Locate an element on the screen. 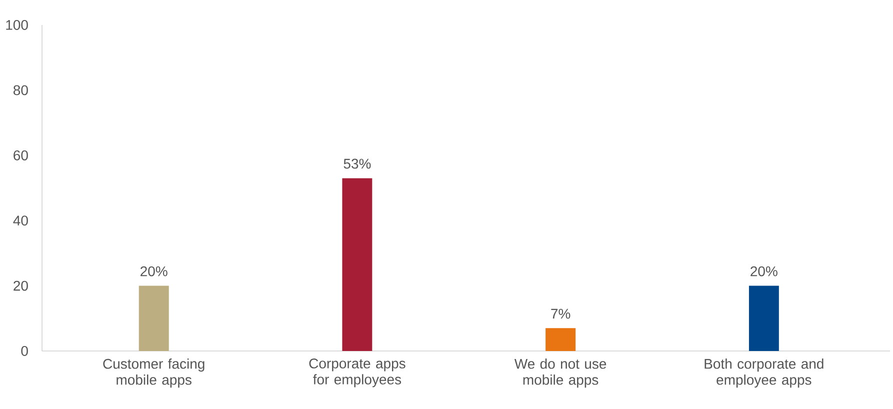 The height and width of the screenshot is (409, 893). x-tick-label: Corporate apps for employees is located at coordinates (357, 373).